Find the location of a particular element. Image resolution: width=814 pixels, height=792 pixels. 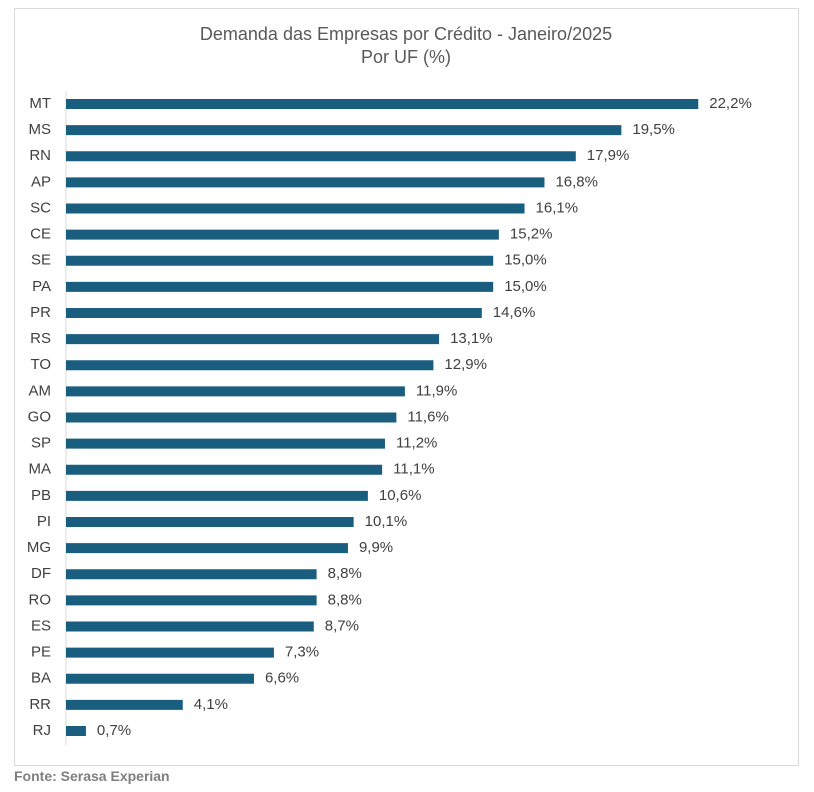

category-label: RJ is located at coordinates (42, 730).